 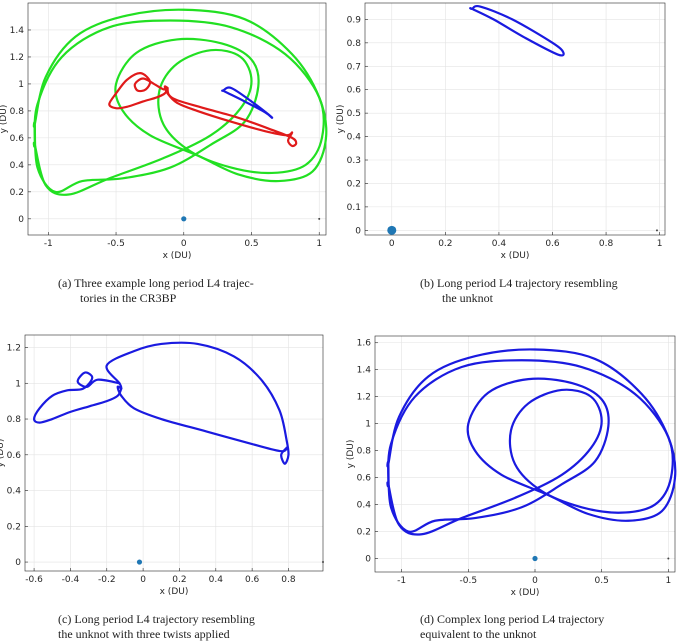 What do you see at coordinates (469, 581) in the screenshot?
I see `x-tick-label-d: -0.5` at bounding box center [469, 581].